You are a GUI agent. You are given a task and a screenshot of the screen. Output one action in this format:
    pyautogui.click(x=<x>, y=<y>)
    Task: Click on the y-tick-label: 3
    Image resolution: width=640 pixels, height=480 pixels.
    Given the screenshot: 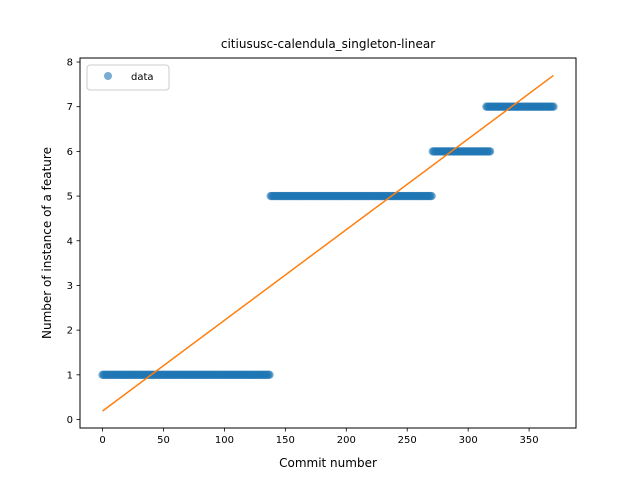 What is the action you would take?
    pyautogui.click(x=70, y=286)
    